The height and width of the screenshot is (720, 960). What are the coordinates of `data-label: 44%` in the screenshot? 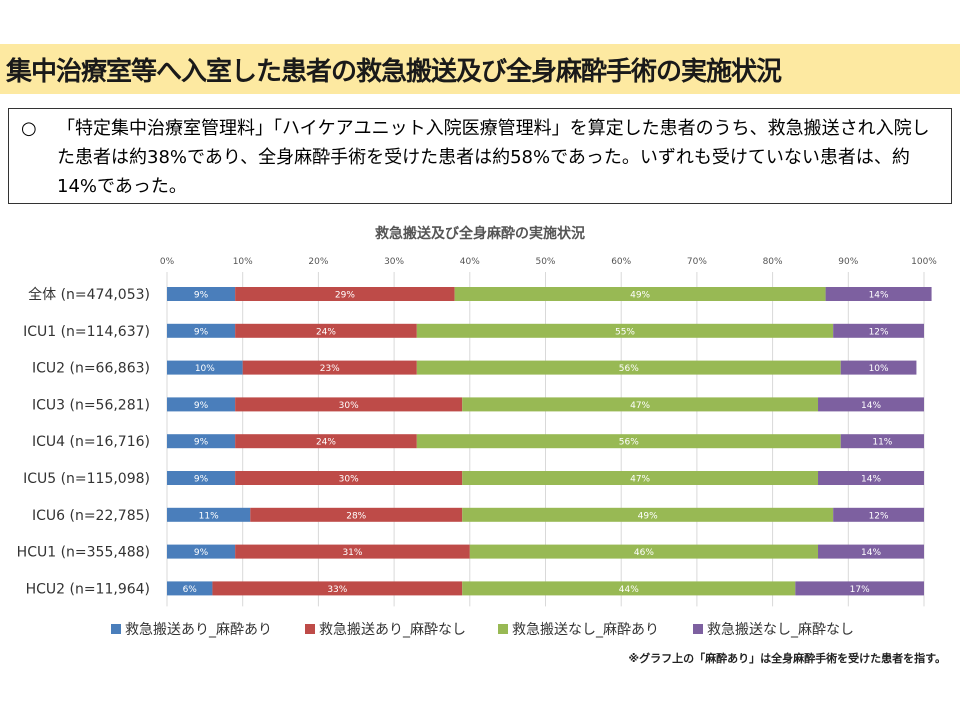 It's located at (629, 590).